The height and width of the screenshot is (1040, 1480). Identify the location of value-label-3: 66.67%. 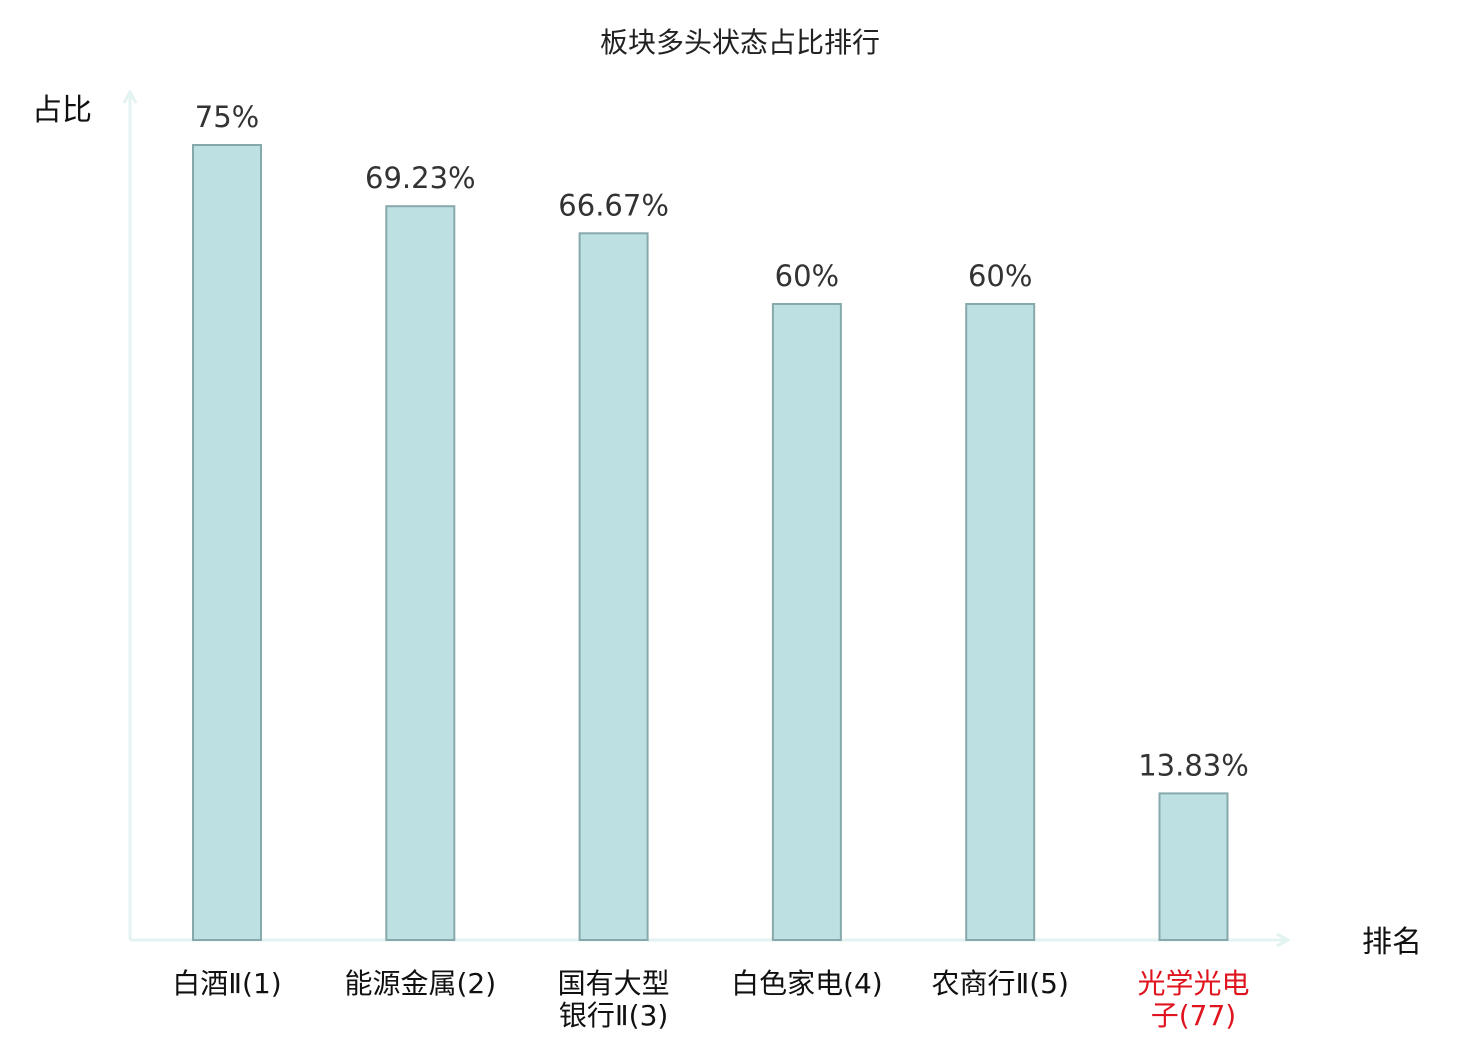
(613, 205).